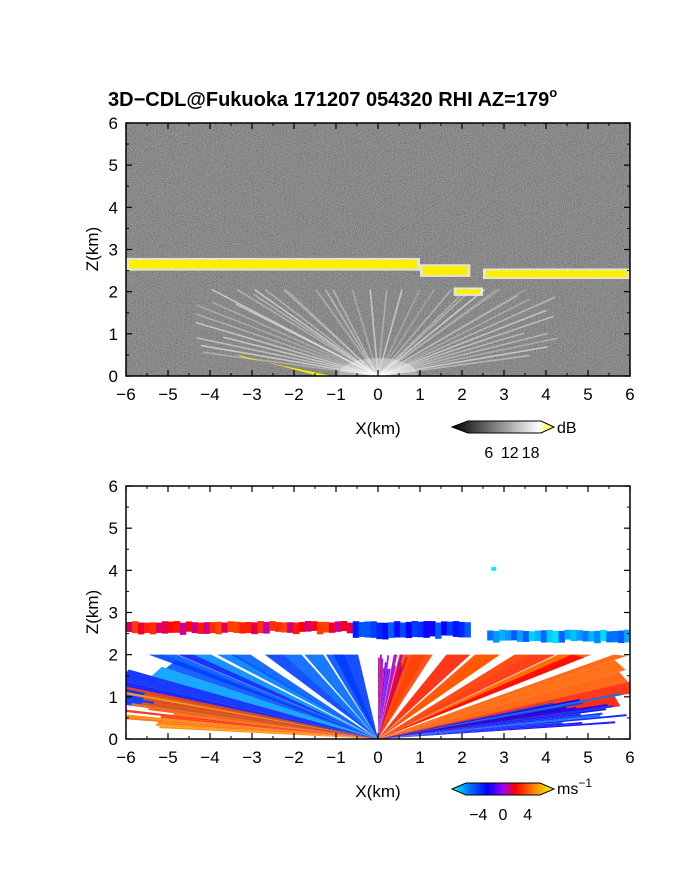 The width and height of the screenshot is (680, 880). I want to click on x-tick-label: 5, so click(587, 757).